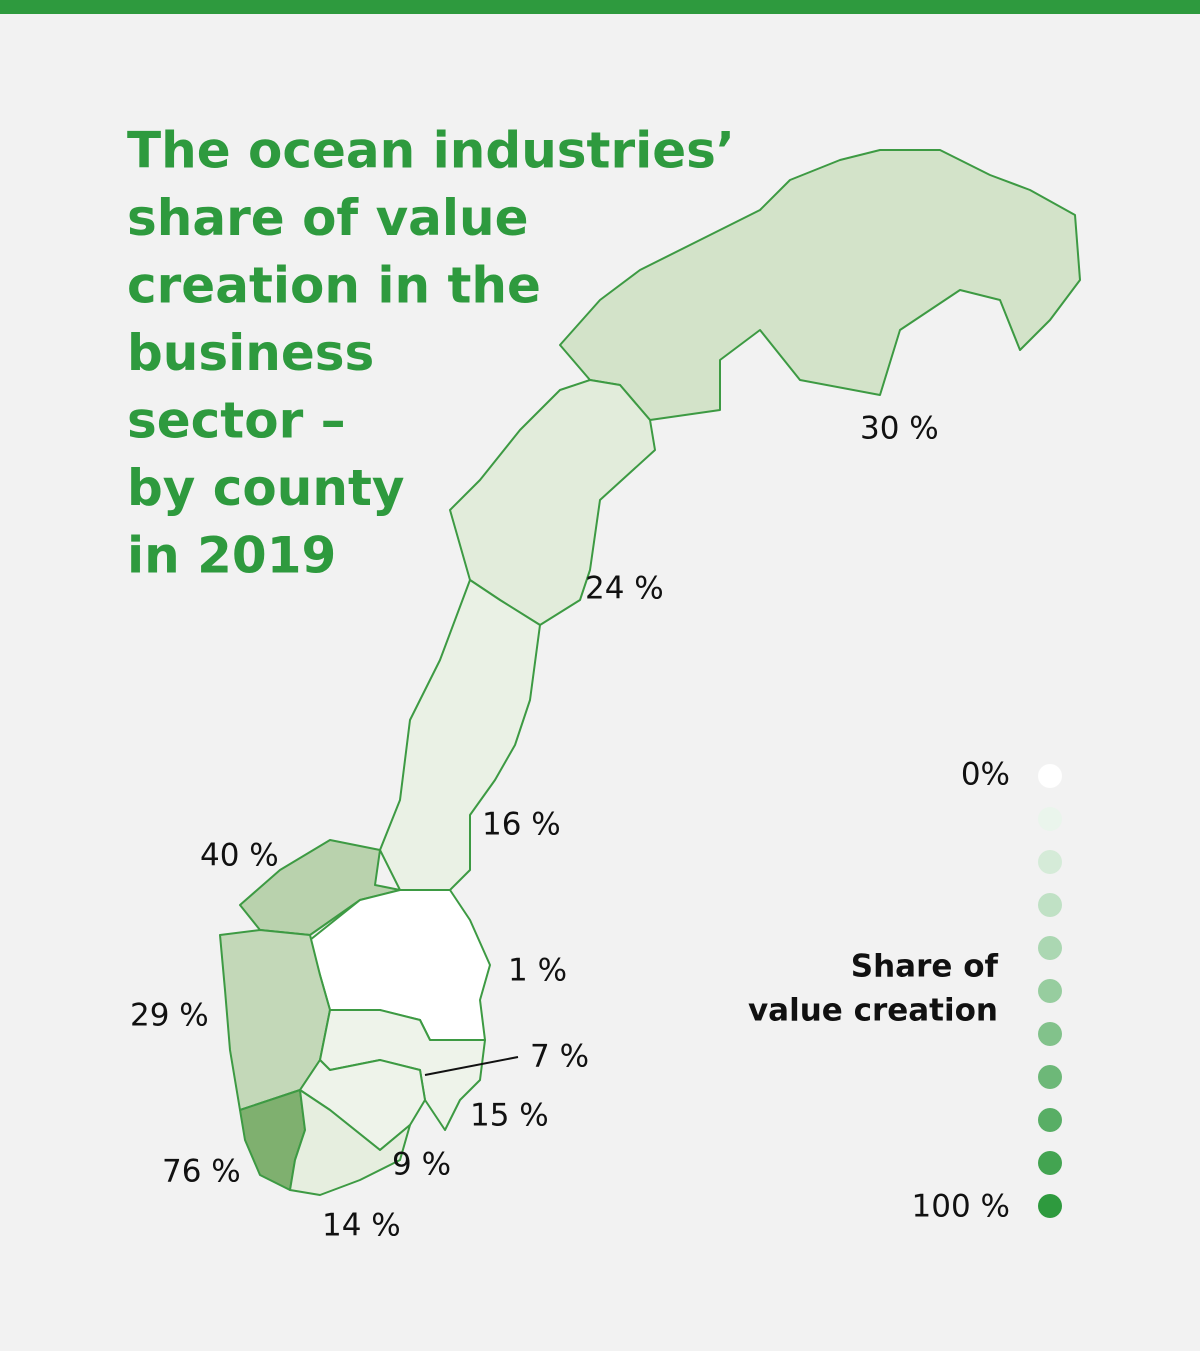  I want to click on top-bar, so click(600, 7).